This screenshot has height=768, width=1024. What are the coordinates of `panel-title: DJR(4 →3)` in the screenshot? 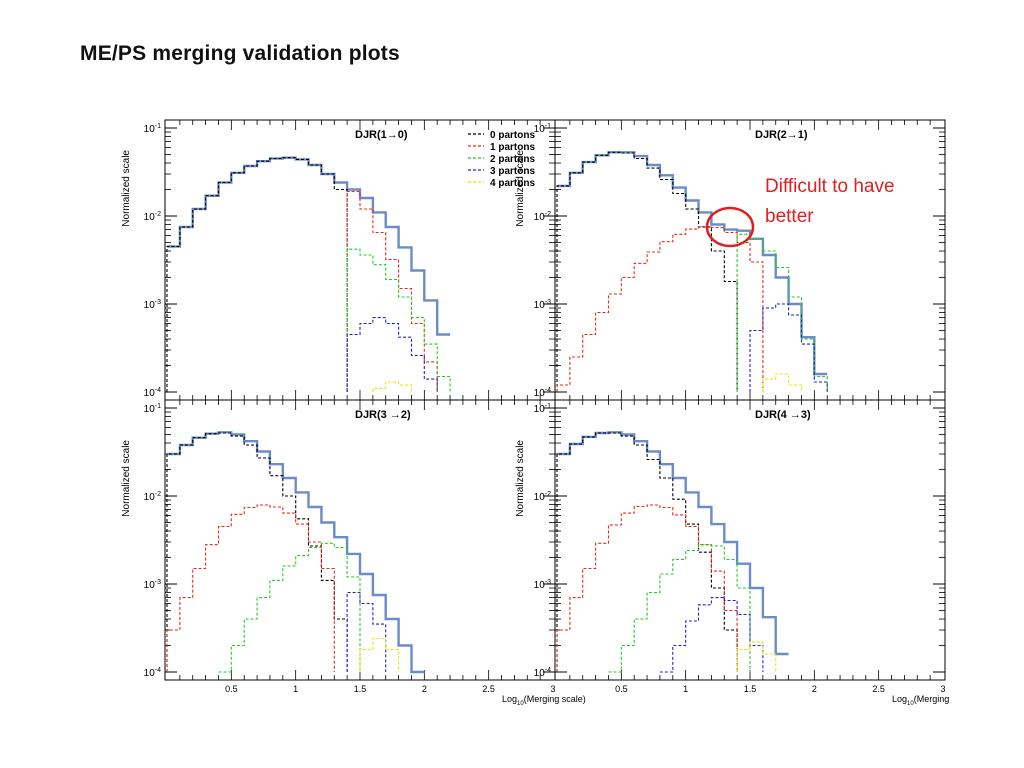 It's located at (783, 415).